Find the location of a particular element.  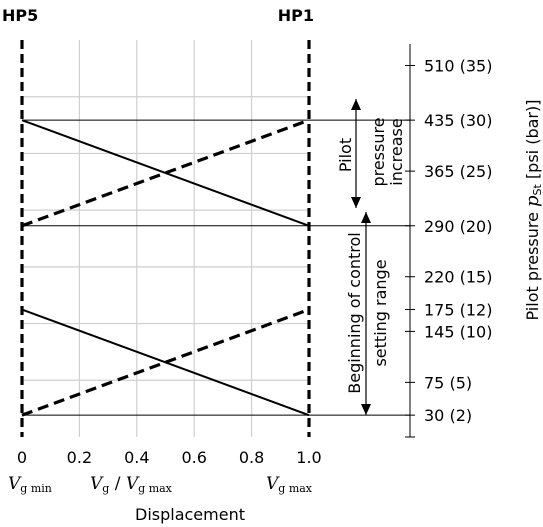

x-tick-labels: 0 0.2 0.4 0.6 0.8 1.0 is located at coordinates (169, 457).